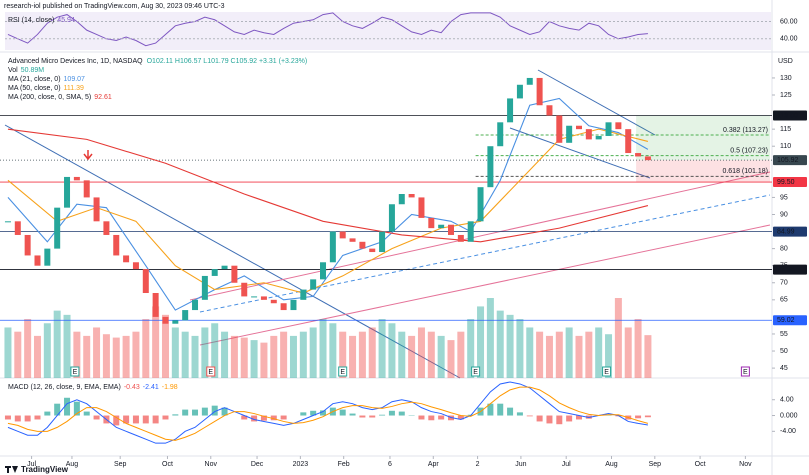 The height and width of the screenshot is (475, 809). I want to click on x-tick-label: 2023, so click(301, 464).